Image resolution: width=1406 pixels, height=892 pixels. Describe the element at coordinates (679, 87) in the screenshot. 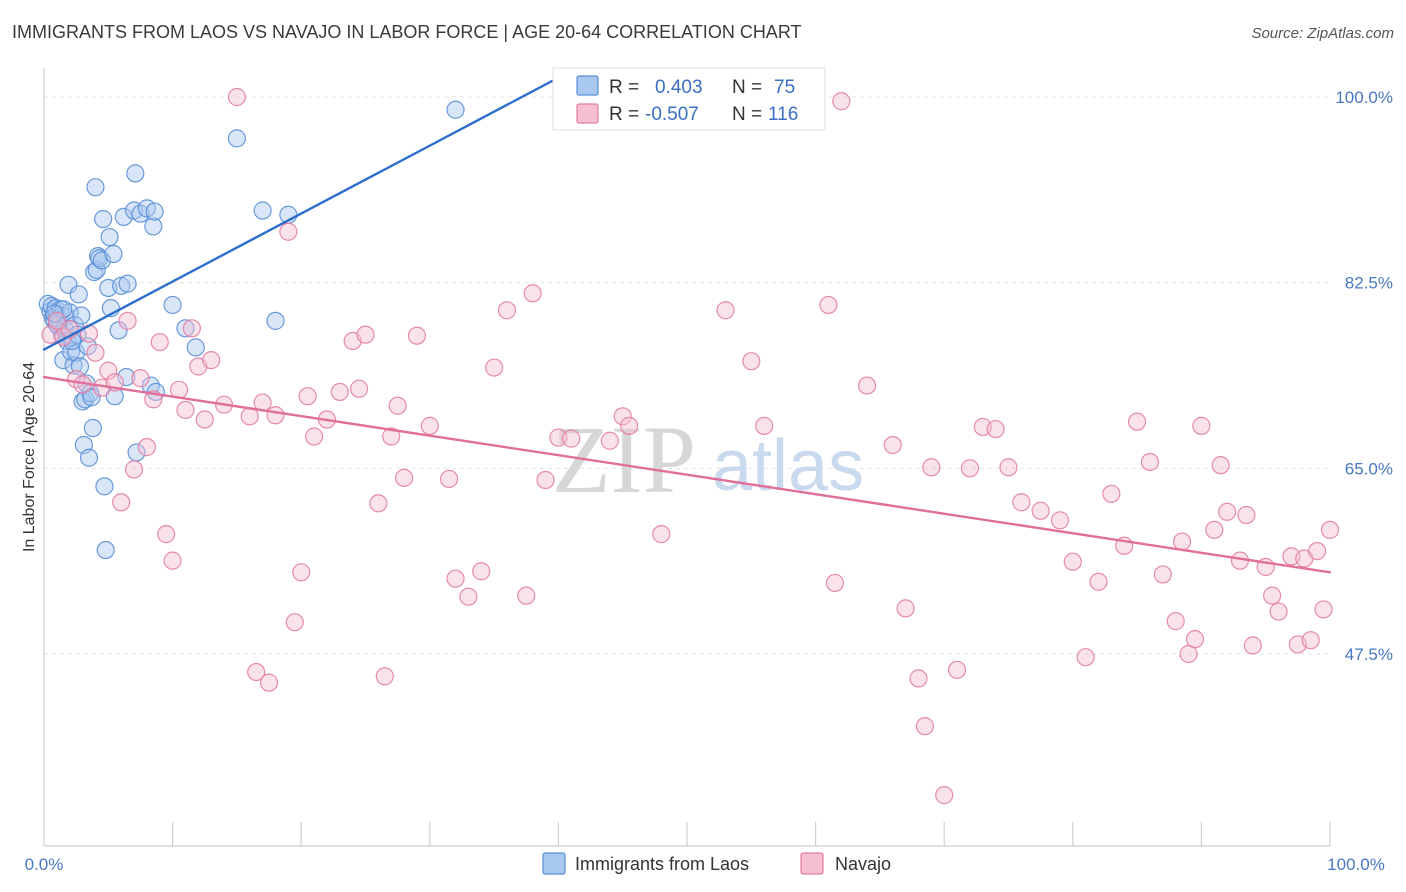

I see `legend-r-value-laos: 0.403` at that location.